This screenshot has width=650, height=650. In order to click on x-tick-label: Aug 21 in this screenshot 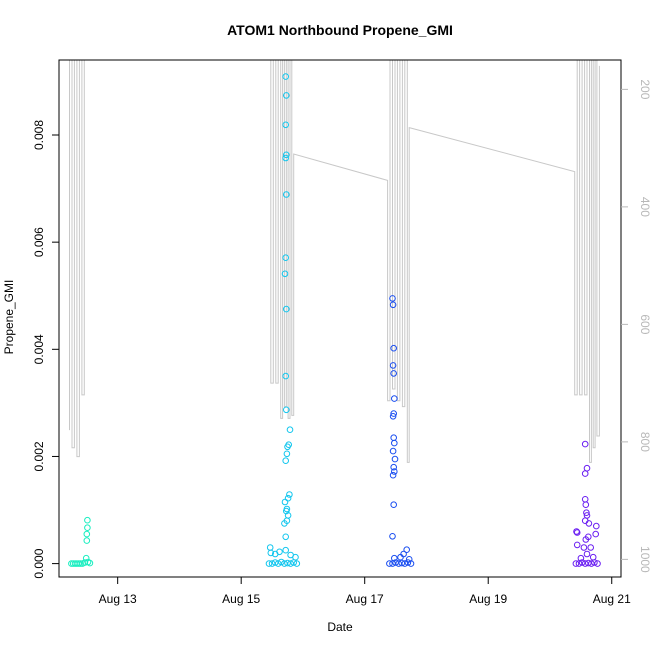, I will do `click(612, 599)`.